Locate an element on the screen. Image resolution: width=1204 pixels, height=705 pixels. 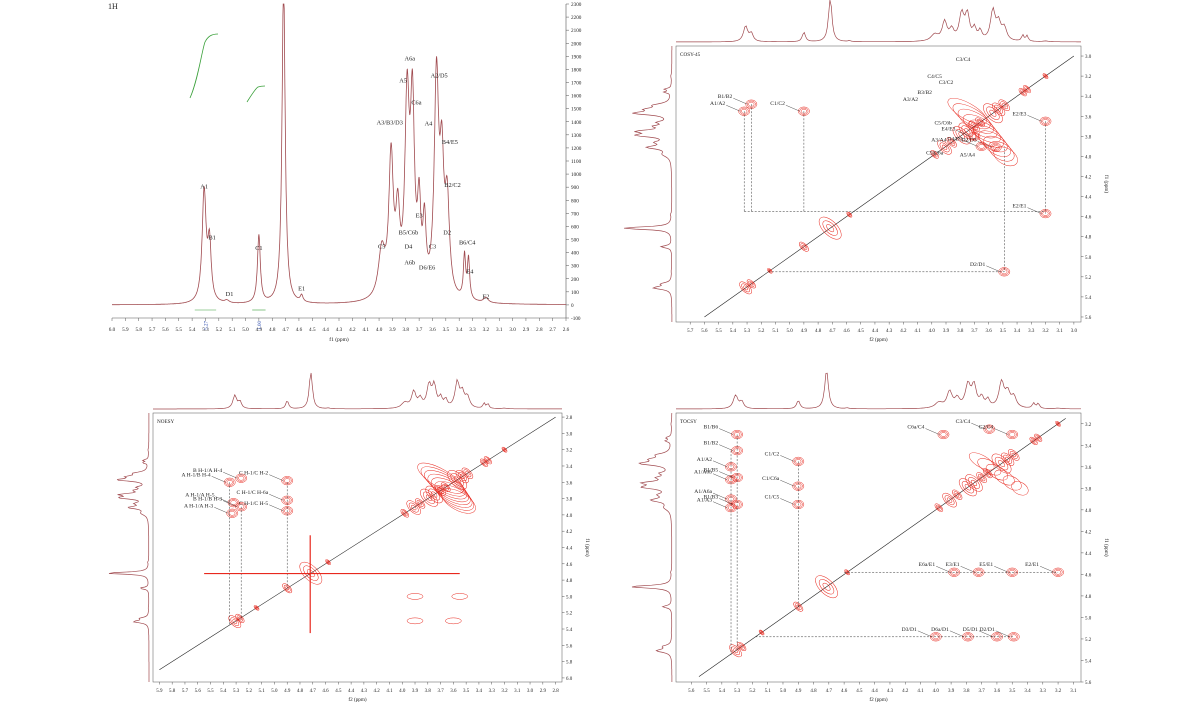
y-tick-label: 900 is located at coordinates (575, 188).